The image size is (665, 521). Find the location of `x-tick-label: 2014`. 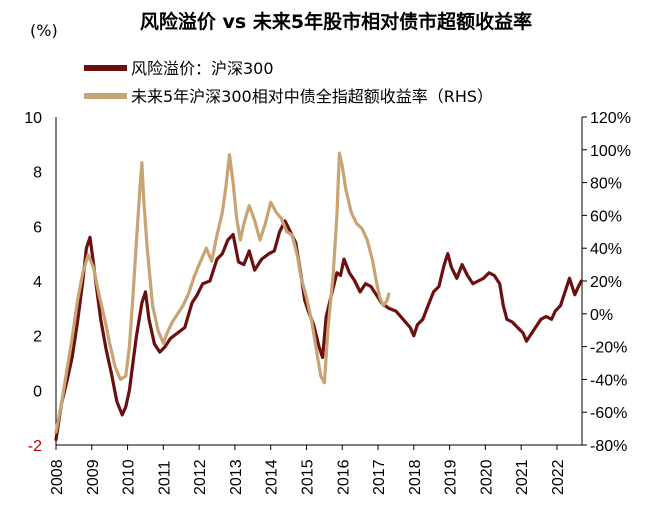

x-tick-label: 2014 is located at coordinates (272, 477).